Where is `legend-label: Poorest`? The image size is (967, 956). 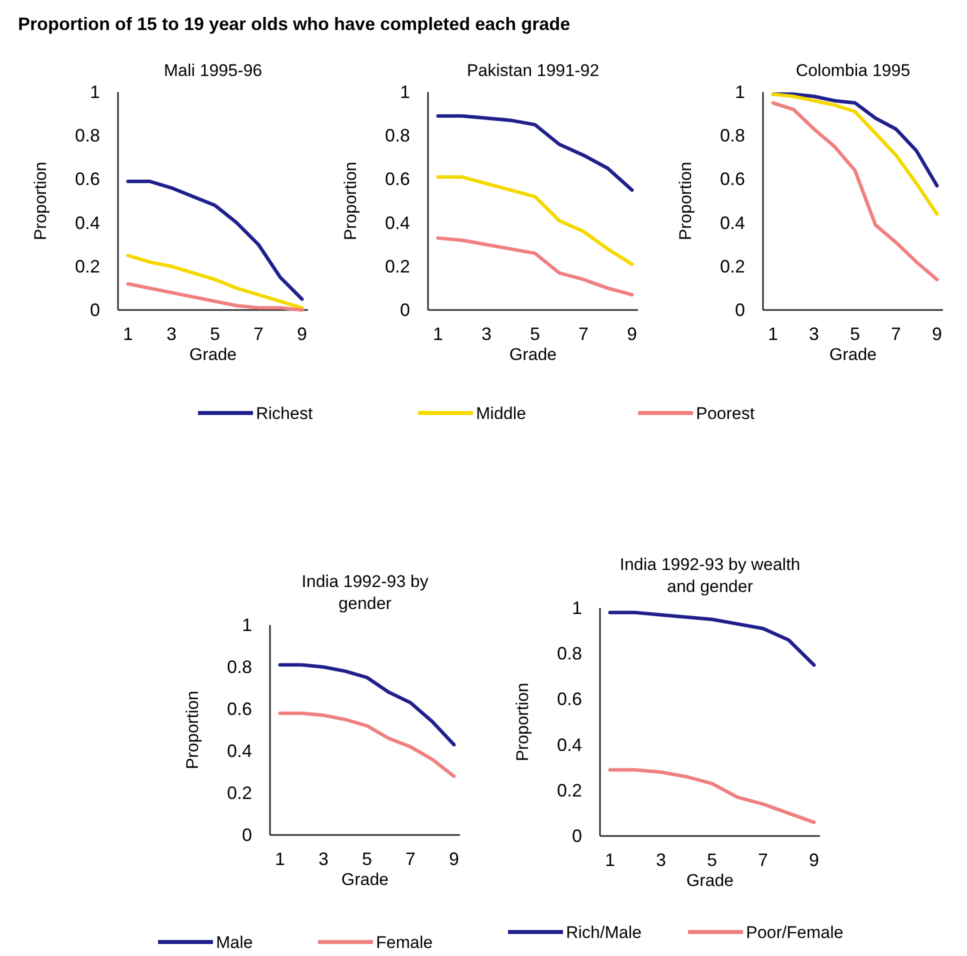 legend-label: Poorest is located at coordinates (725, 413).